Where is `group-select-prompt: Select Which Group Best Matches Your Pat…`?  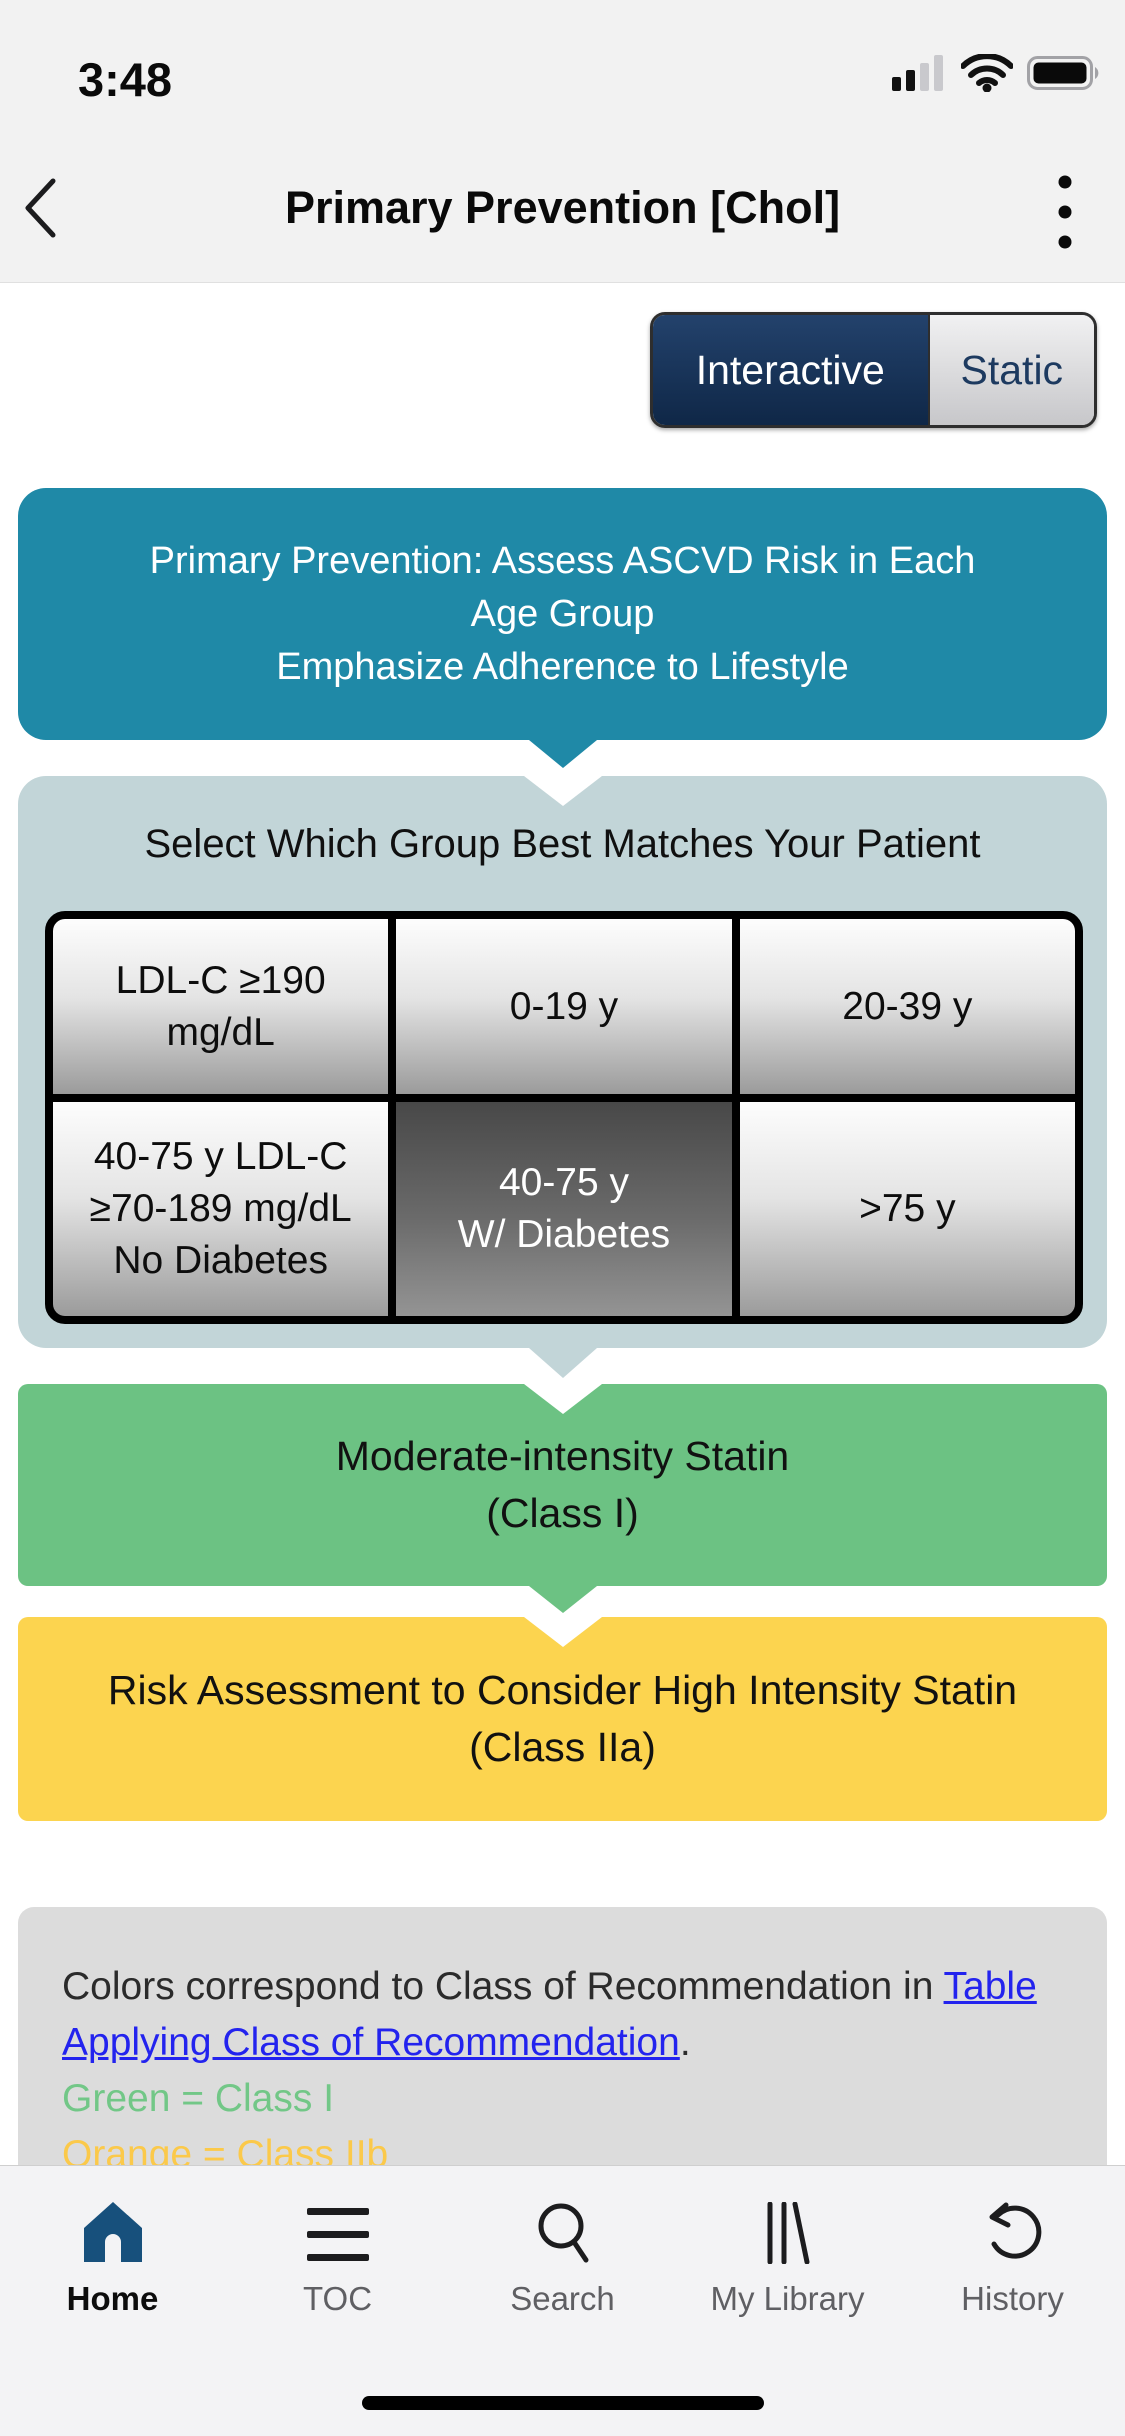
group-select-prompt: Select Which Group Best Matches Your Pat… is located at coordinates (562, 844).